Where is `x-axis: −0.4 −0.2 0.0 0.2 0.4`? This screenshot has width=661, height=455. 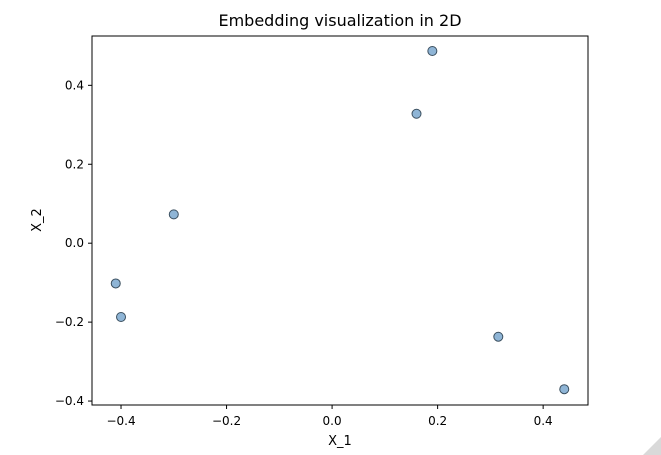 x-axis: −0.4 −0.2 0.0 0.2 0.4 is located at coordinates (329, 416).